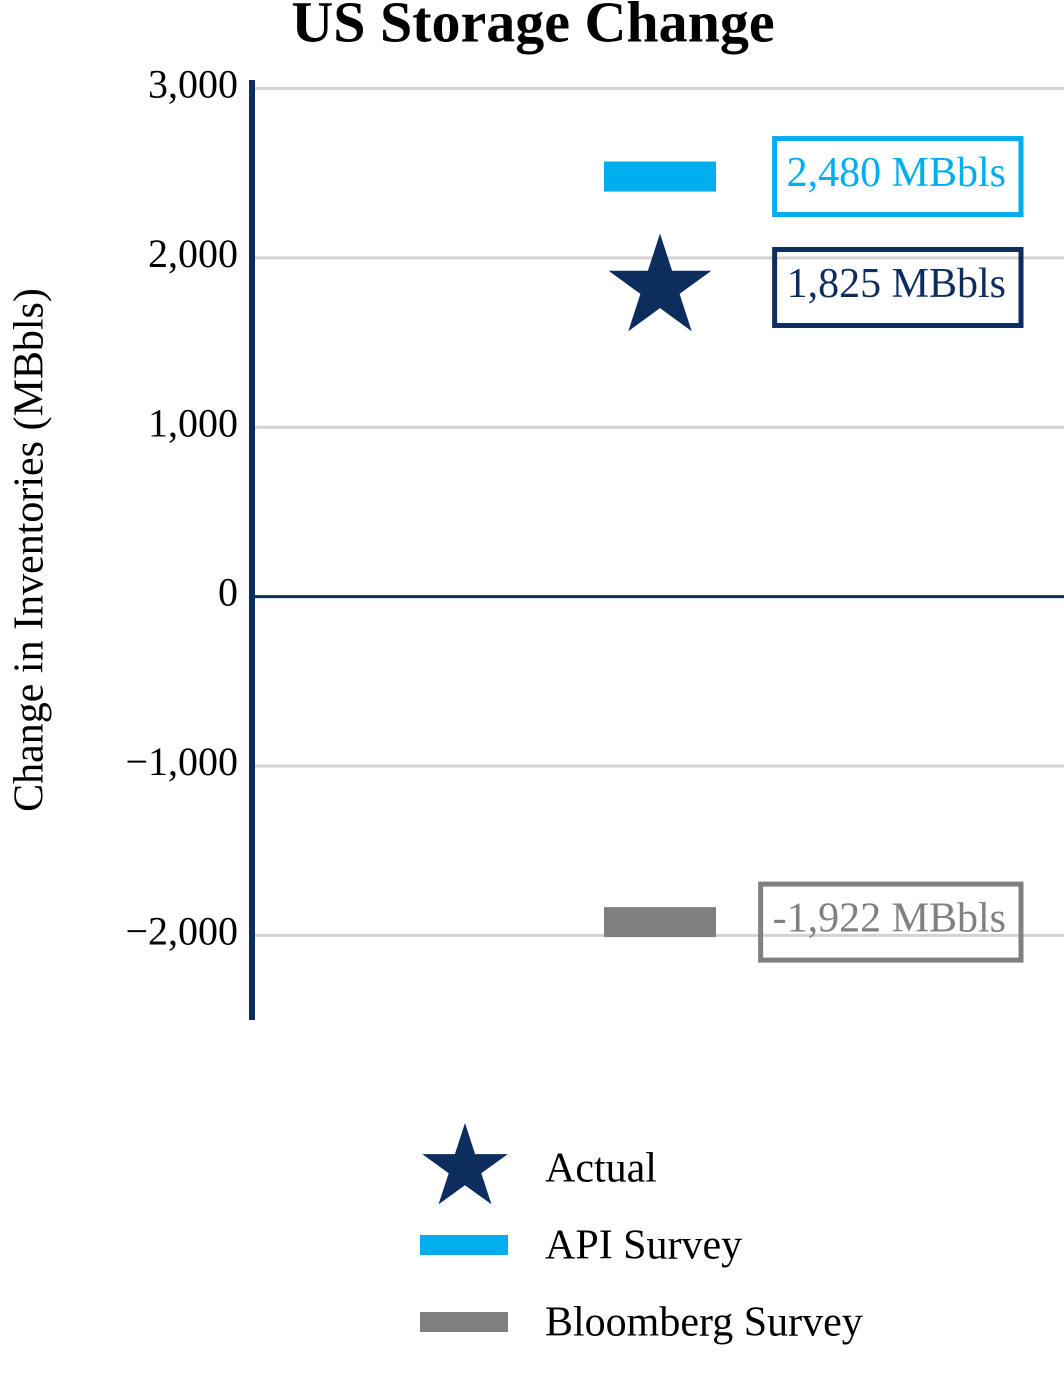  Describe the element at coordinates (30, 550) in the screenshot. I see `y-axis-label: Change in Inventories (MBbls)` at that location.